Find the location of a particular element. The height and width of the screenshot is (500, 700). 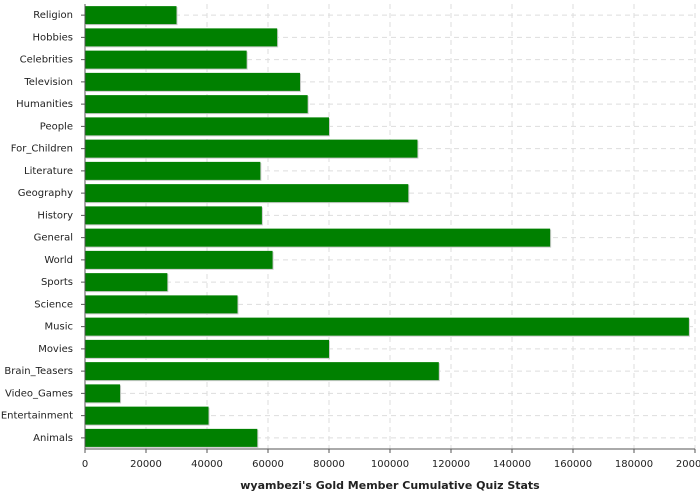

y-tick-label: Literature is located at coordinates (48, 171).